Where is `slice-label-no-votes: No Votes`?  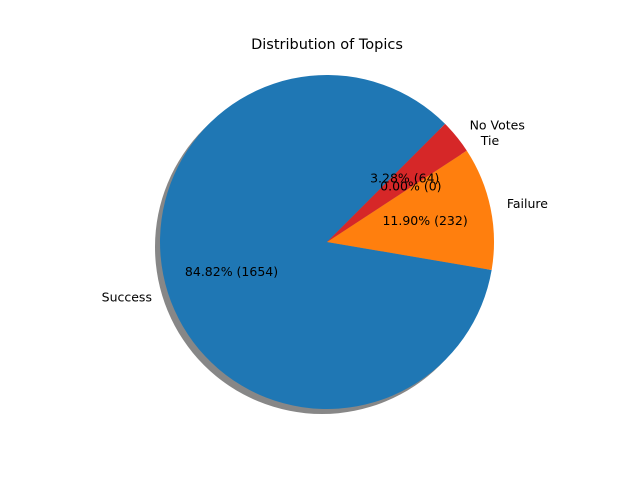 slice-label-no-votes: No Votes is located at coordinates (497, 125).